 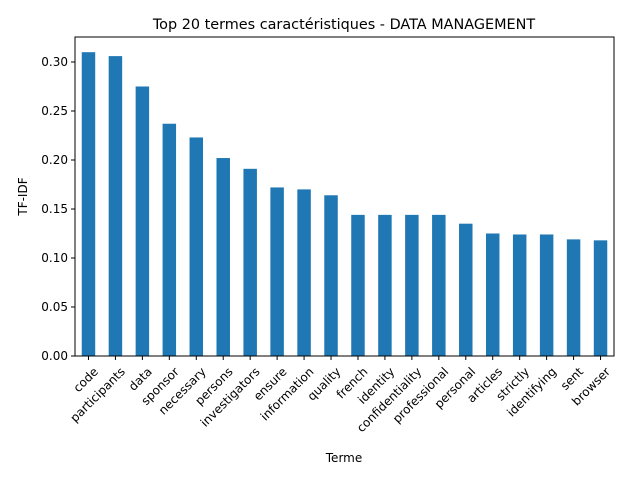 I want to click on bar-browser, so click(x=600, y=298).